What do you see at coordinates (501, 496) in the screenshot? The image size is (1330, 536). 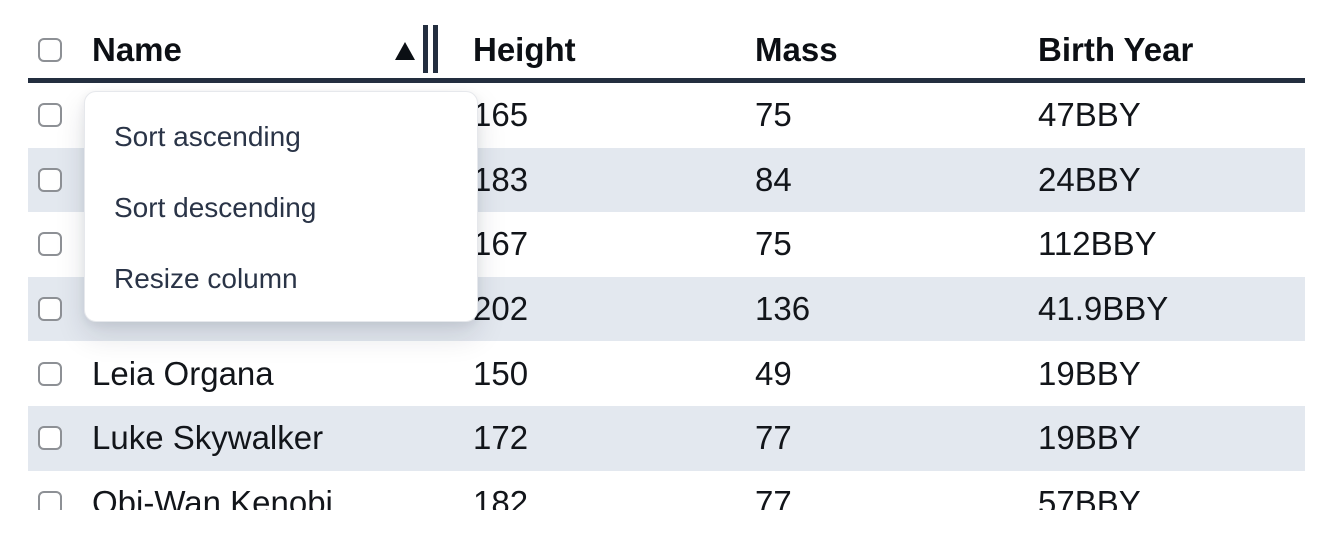 I see `cell-height: 182` at bounding box center [501, 496].